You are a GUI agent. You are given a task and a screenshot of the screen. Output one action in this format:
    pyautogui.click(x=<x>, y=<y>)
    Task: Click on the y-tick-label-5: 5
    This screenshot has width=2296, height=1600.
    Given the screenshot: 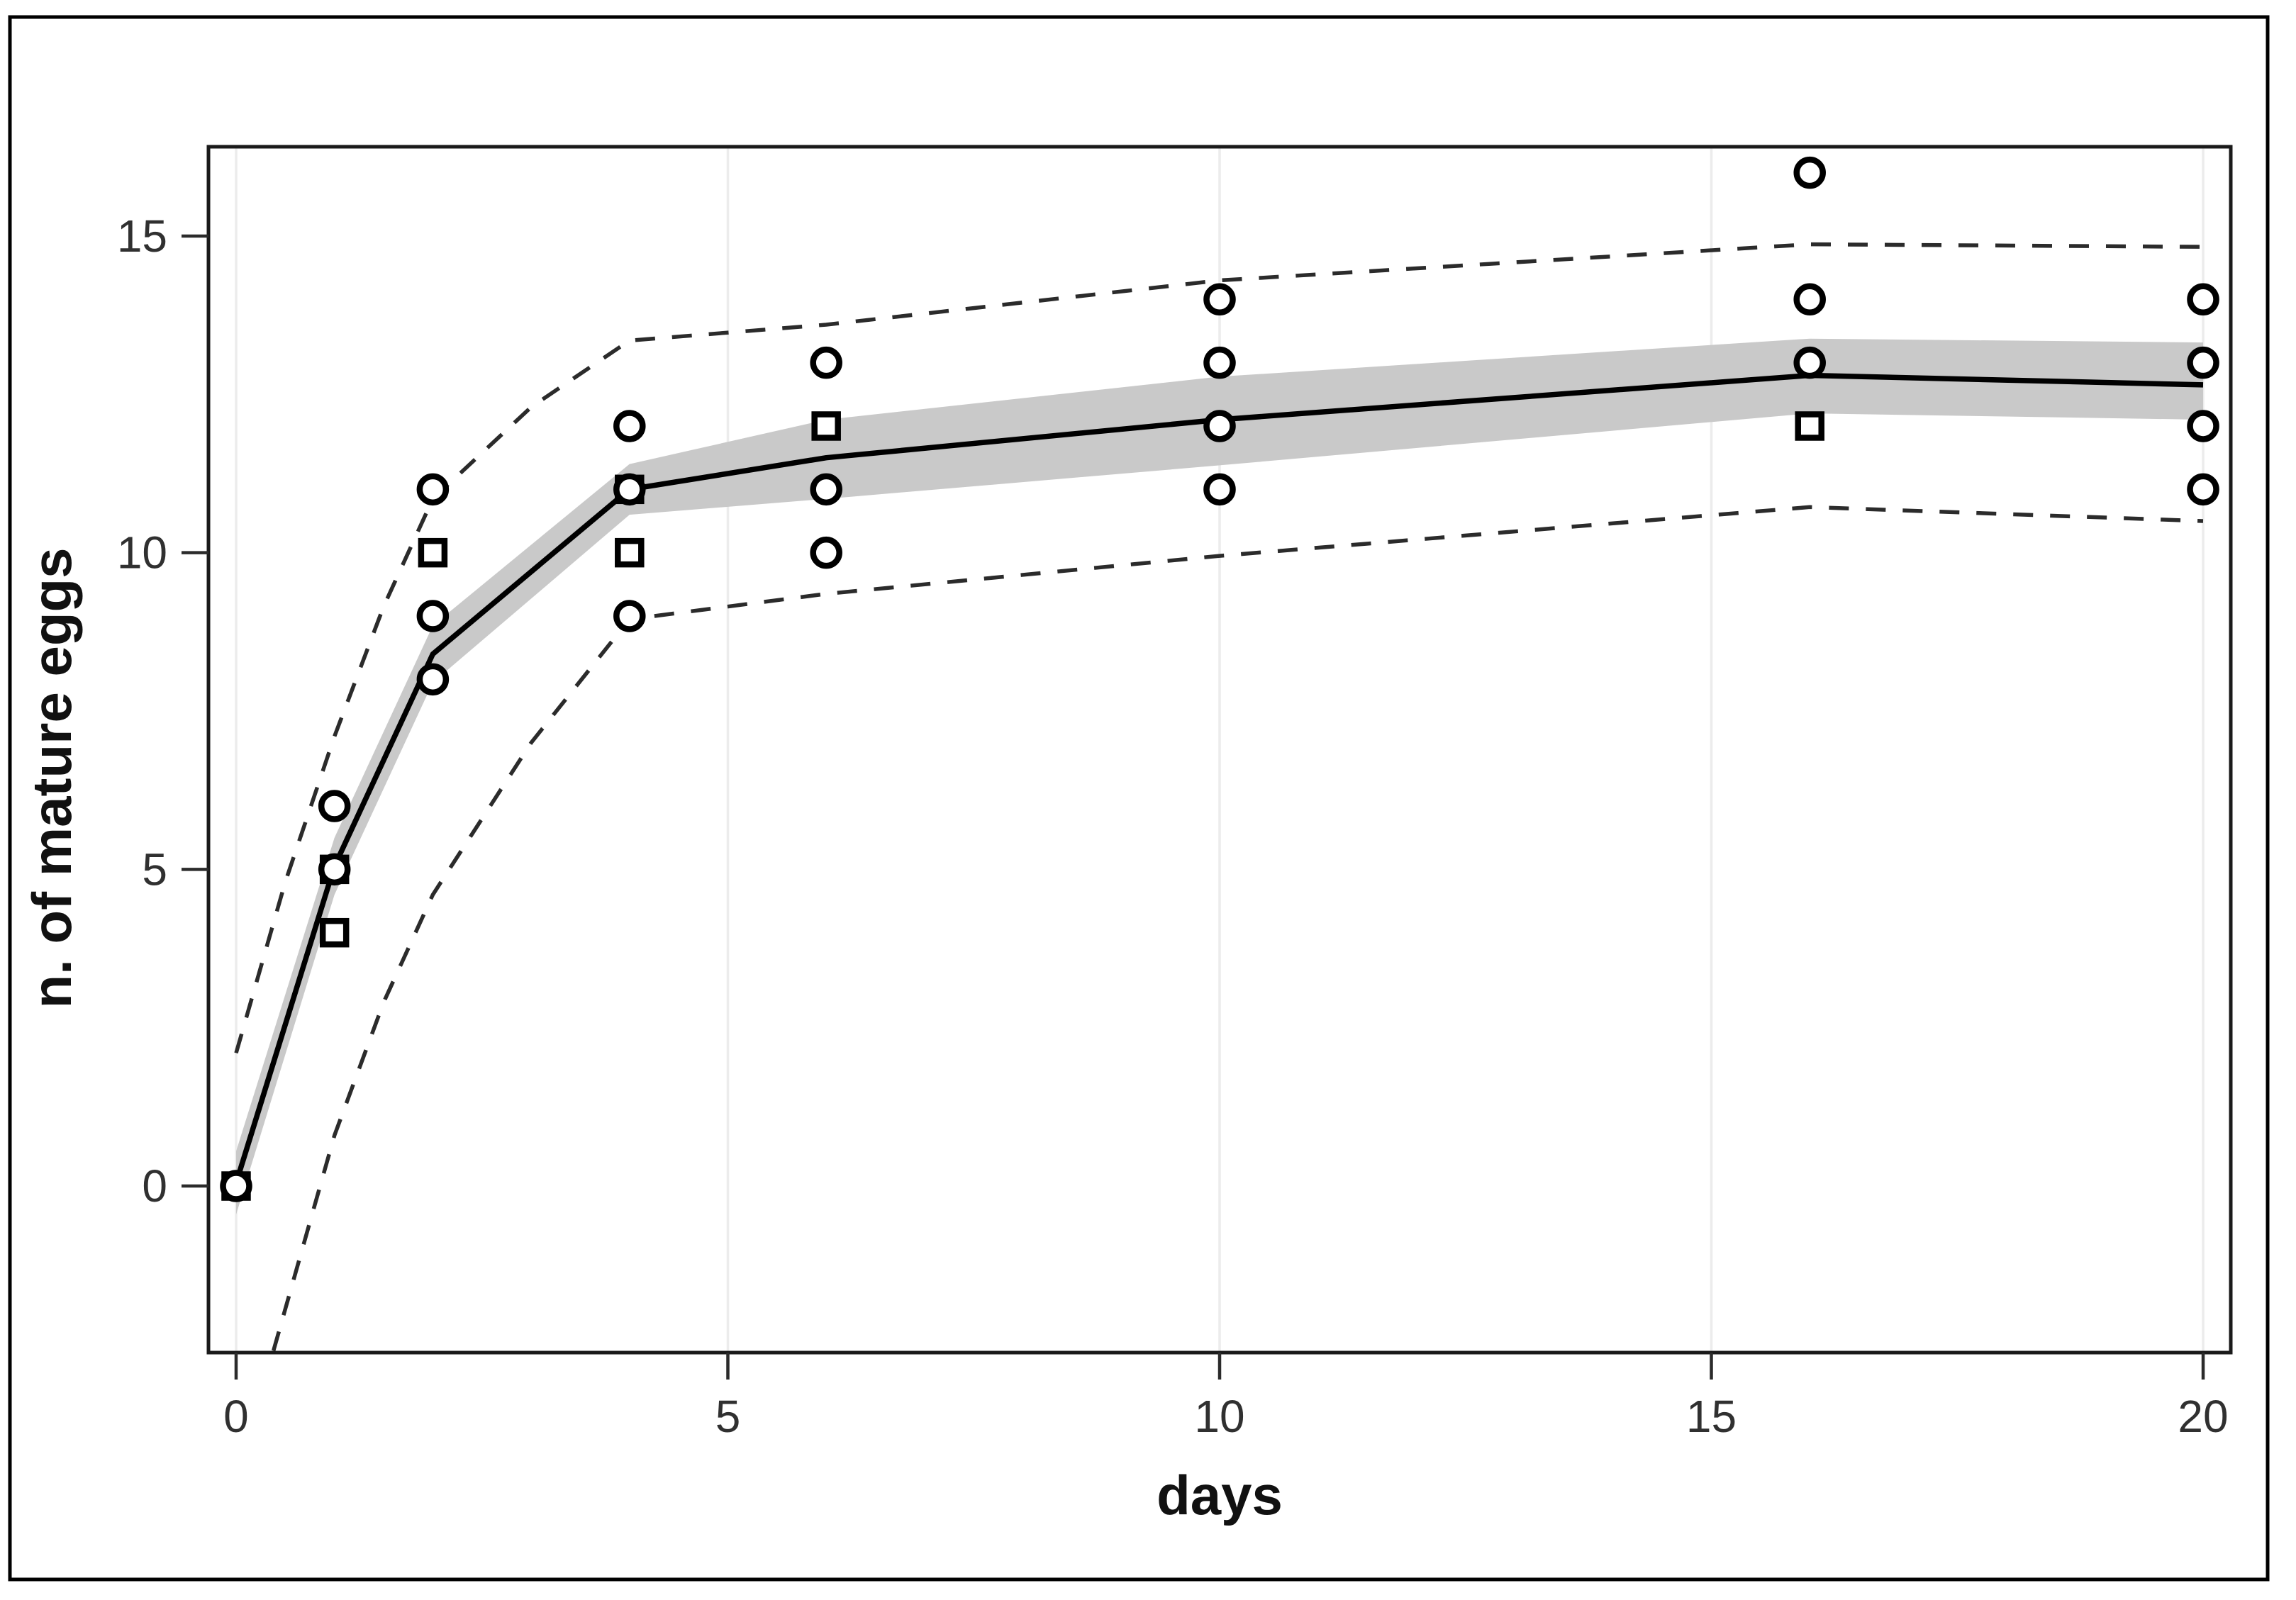 What is the action you would take?
    pyautogui.click(x=154, y=870)
    